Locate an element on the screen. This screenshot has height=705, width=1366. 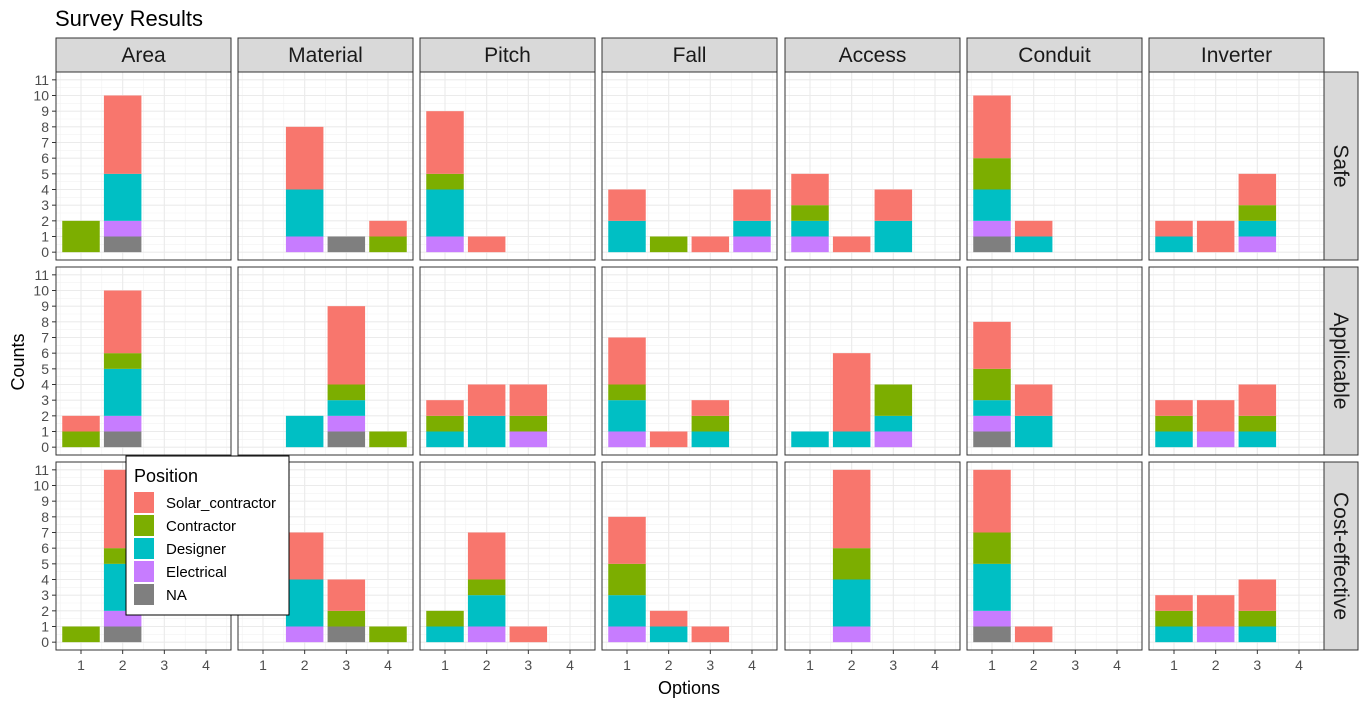
row-strip-label: Safe is located at coordinates (1340, 165).